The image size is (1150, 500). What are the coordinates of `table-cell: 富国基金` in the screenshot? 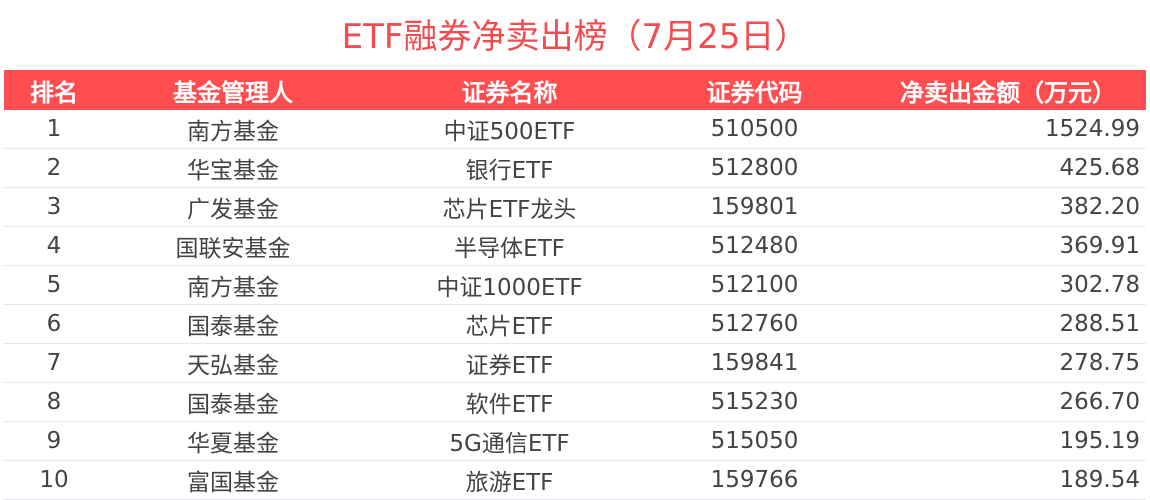 It's located at (233, 480).